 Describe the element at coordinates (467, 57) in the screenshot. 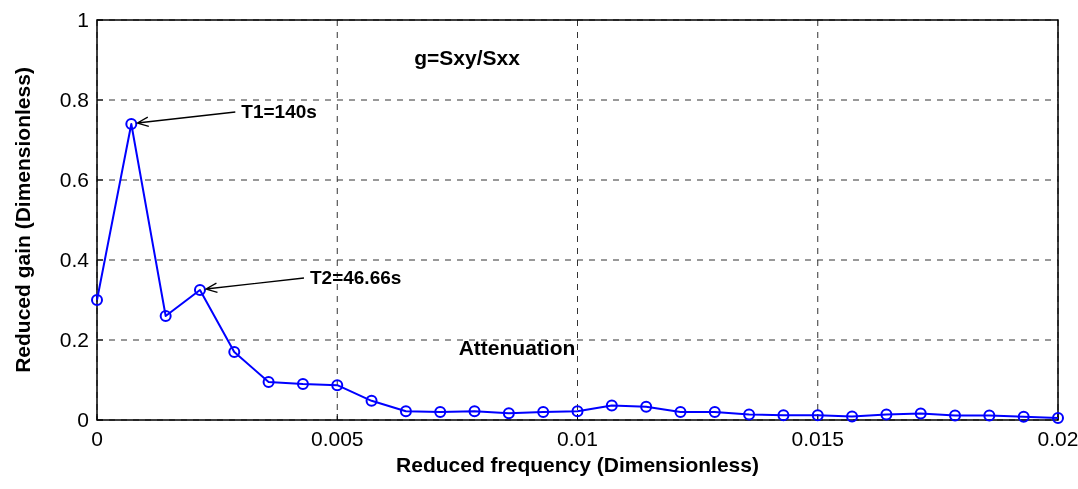

I see `annotation: g=Sxy/Sxx` at that location.